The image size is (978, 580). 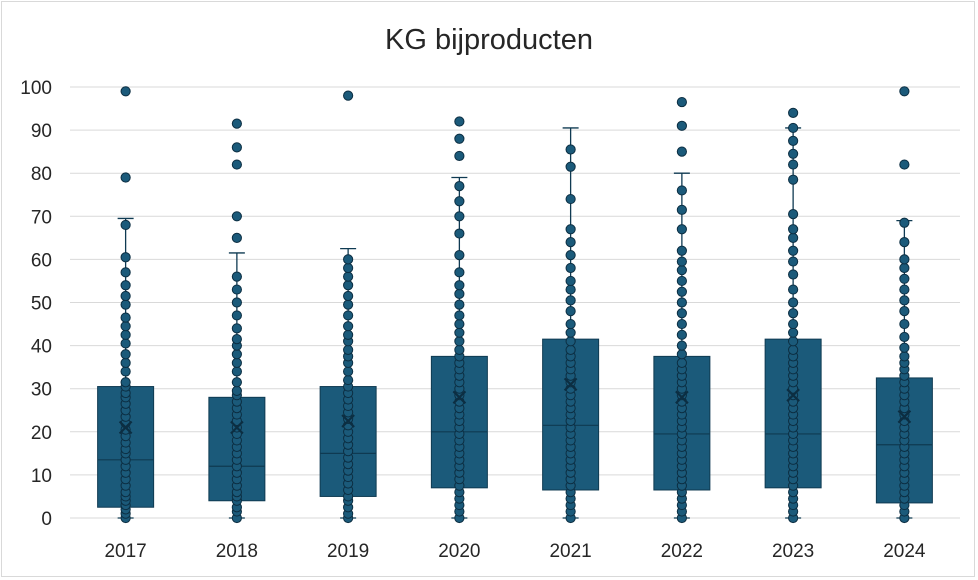 What do you see at coordinates (489, 40) in the screenshot?
I see `chart-title: KG bijproducten` at bounding box center [489, 40].